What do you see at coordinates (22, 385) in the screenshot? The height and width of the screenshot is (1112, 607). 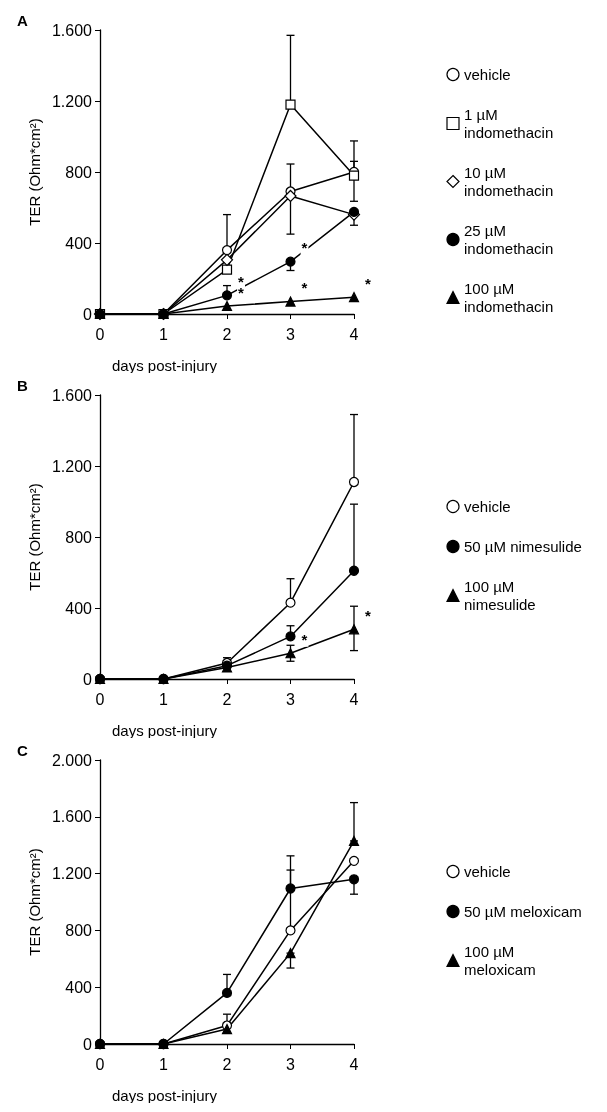 I see `chart-title: B` at bounding box center [22, 385].